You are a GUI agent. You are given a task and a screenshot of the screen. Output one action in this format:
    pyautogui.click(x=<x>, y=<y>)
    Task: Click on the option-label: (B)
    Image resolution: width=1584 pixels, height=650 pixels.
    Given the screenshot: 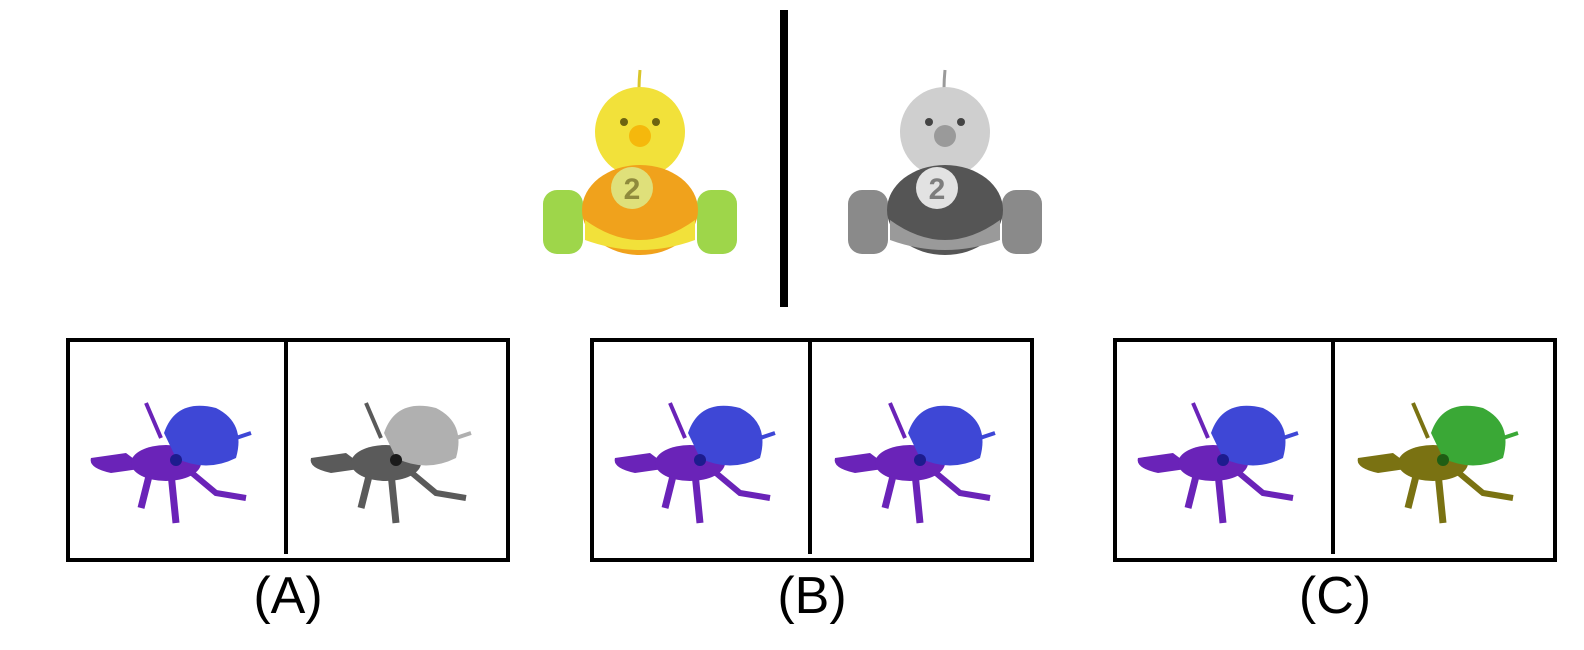 What is the action you would take?
    pyautogui.click(x=812, y=596)
    